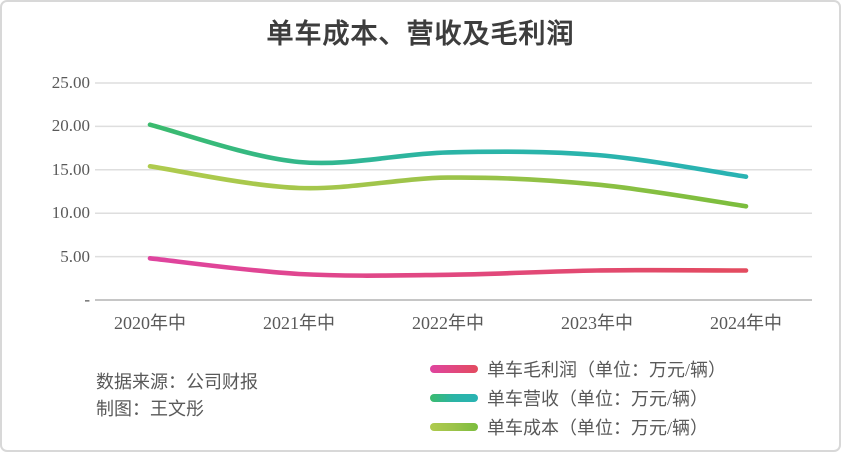 The height and width of the screenshot is (452, 841). What do you see at coordinates (420, 34) in the screenshot?
I see `chart-title: 单车成本、营收及毛利润` at bounding box center [420, 34].